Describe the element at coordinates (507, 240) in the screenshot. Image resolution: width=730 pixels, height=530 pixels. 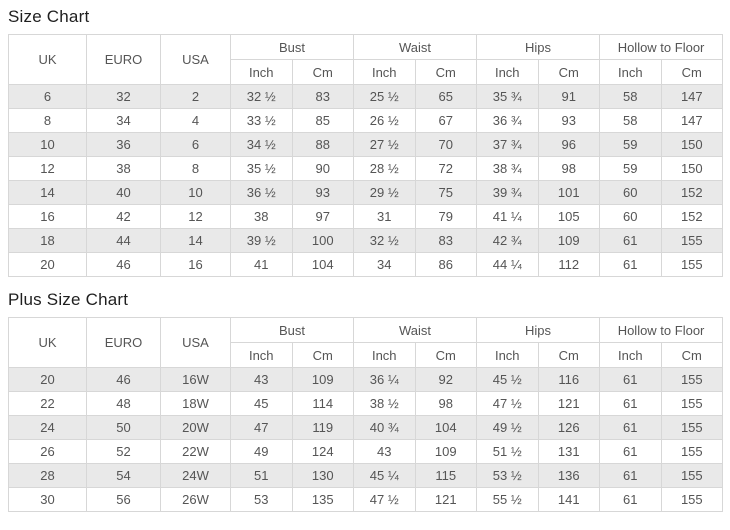
I see `table-cell: 42 ¾` at that location.